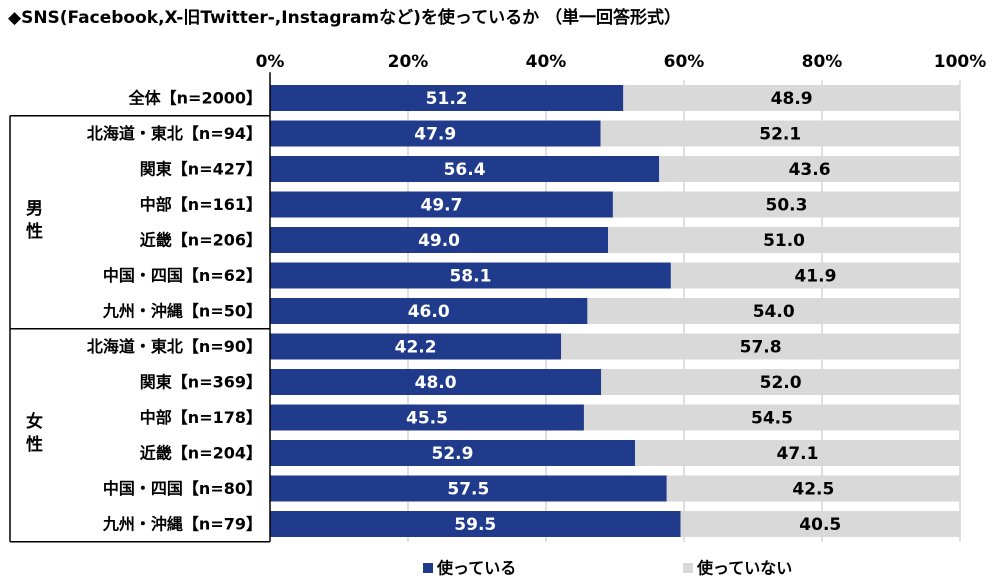 This screenshot has width=1000, height=588. I want to click on legend-label: 使っている, so click(476, 568).